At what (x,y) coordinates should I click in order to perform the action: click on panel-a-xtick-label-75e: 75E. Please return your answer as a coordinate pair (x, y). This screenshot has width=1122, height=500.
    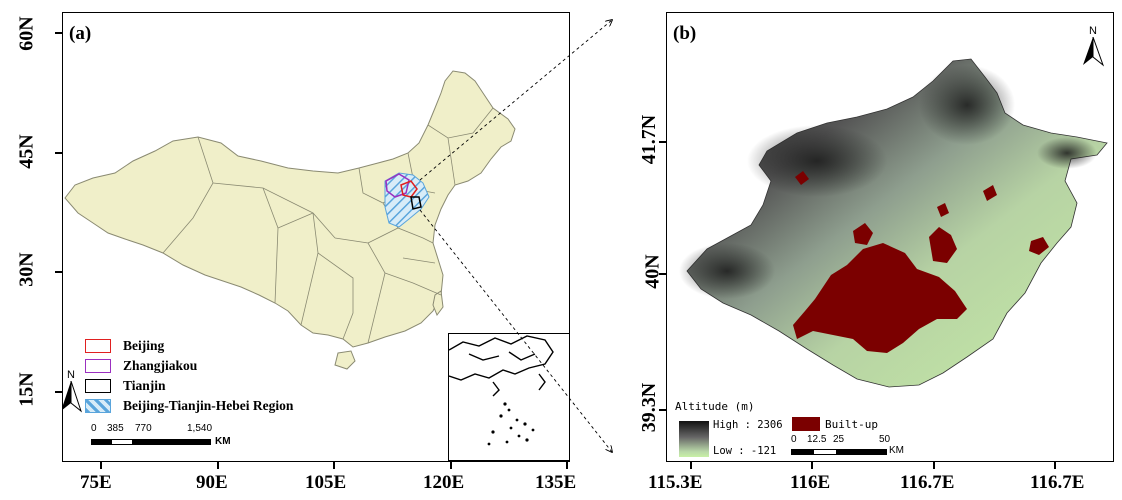
    Looking at the image, I should click on (96, 482).